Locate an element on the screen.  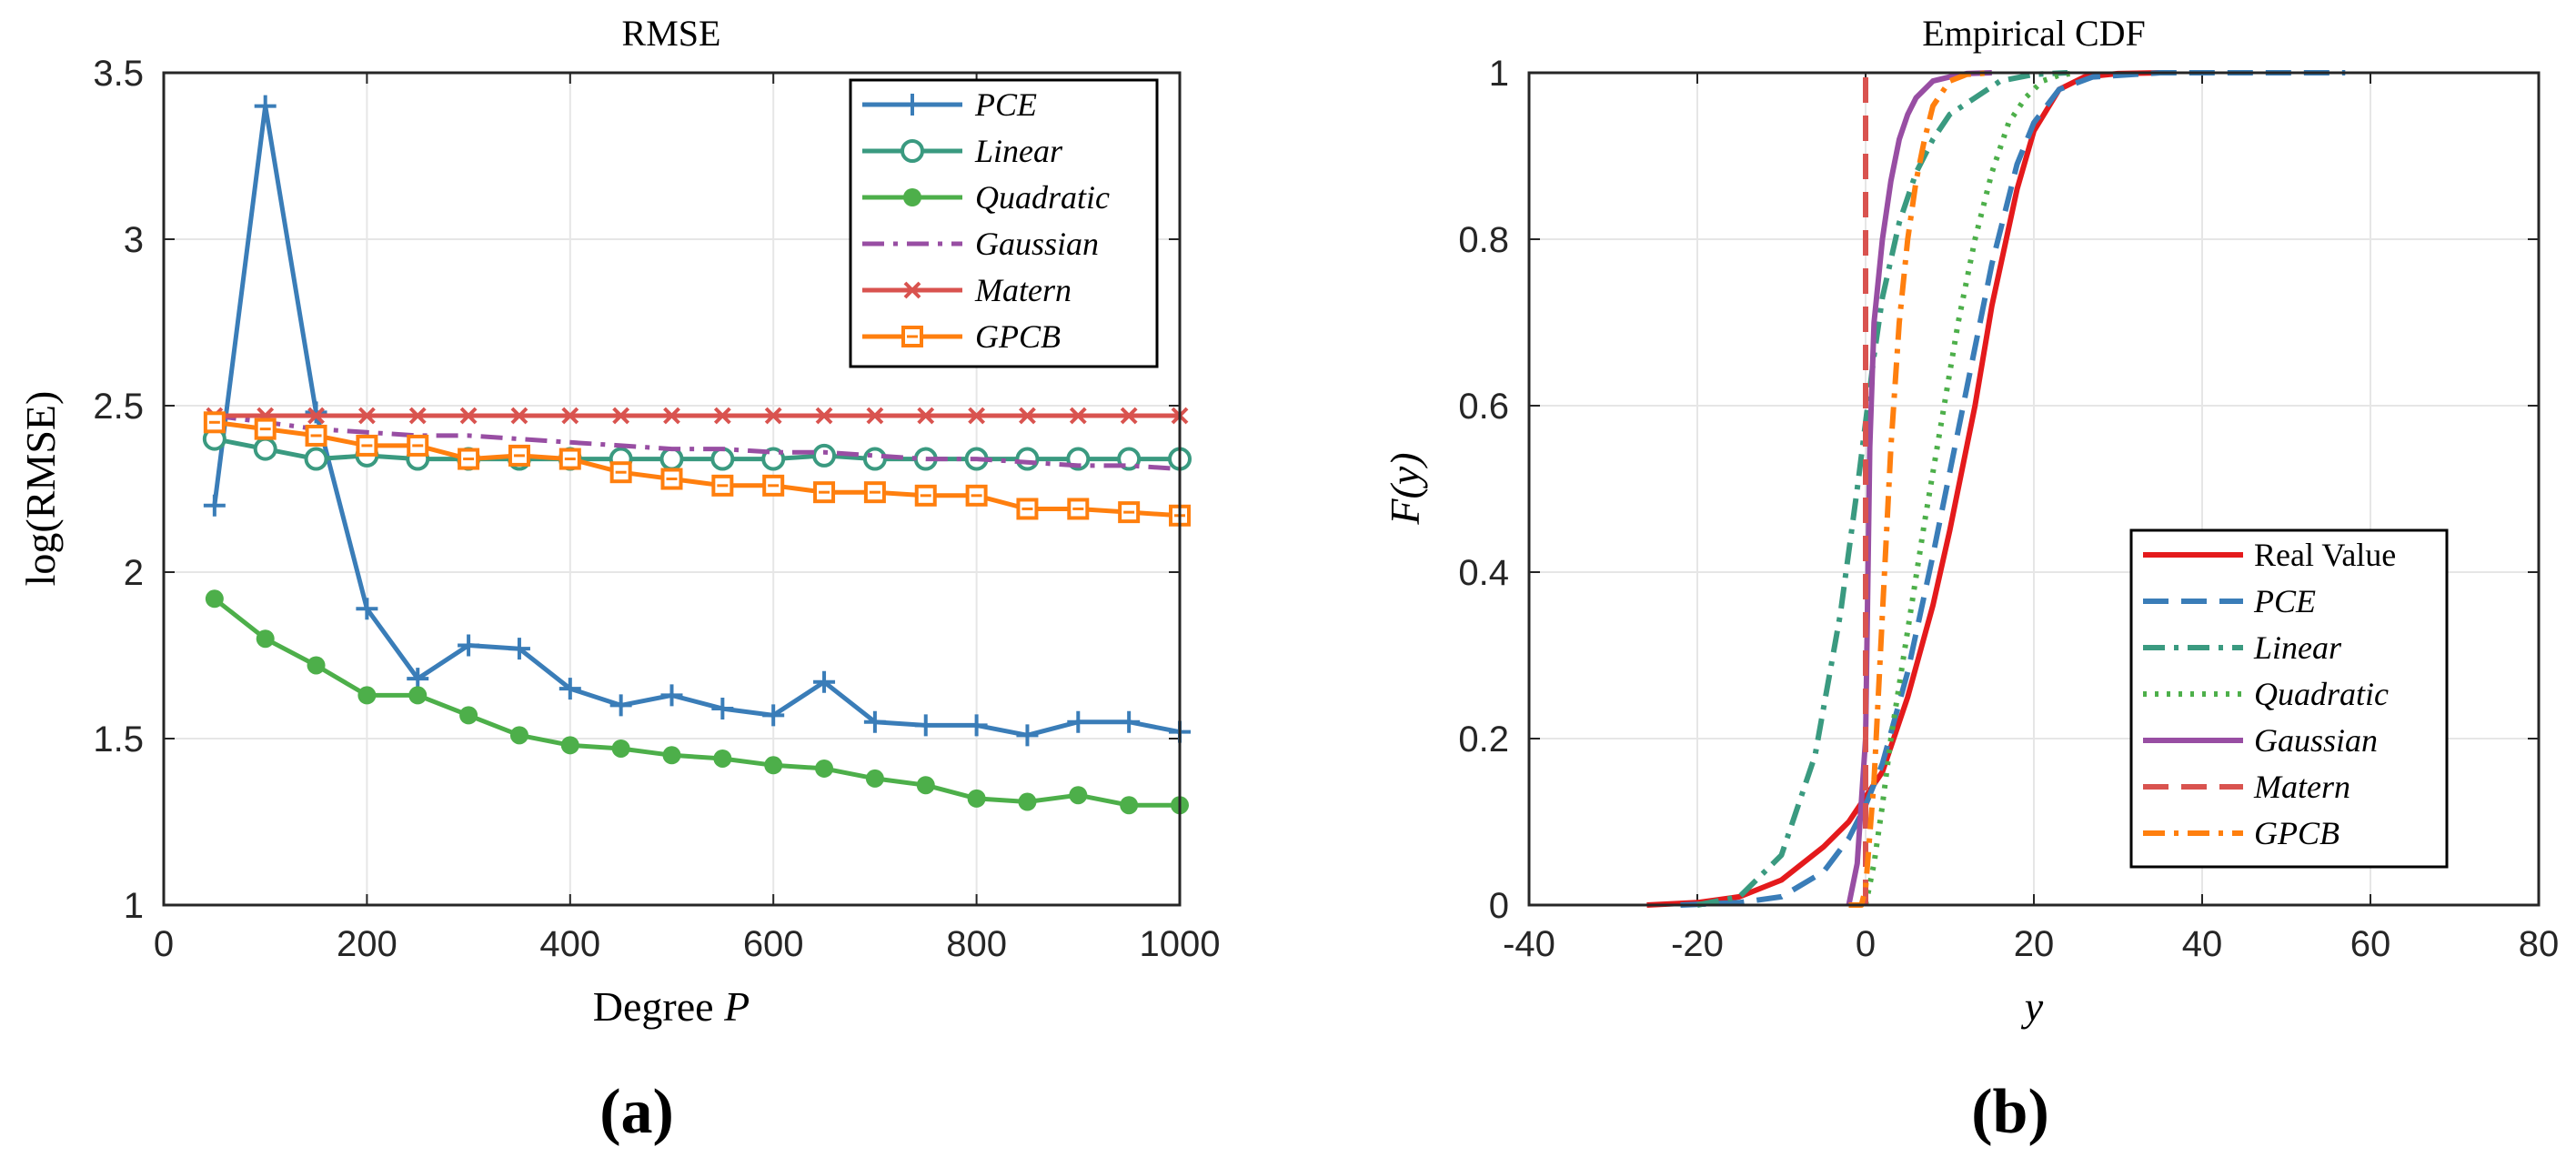
series-gaussian is located at coordinates (697, 442).